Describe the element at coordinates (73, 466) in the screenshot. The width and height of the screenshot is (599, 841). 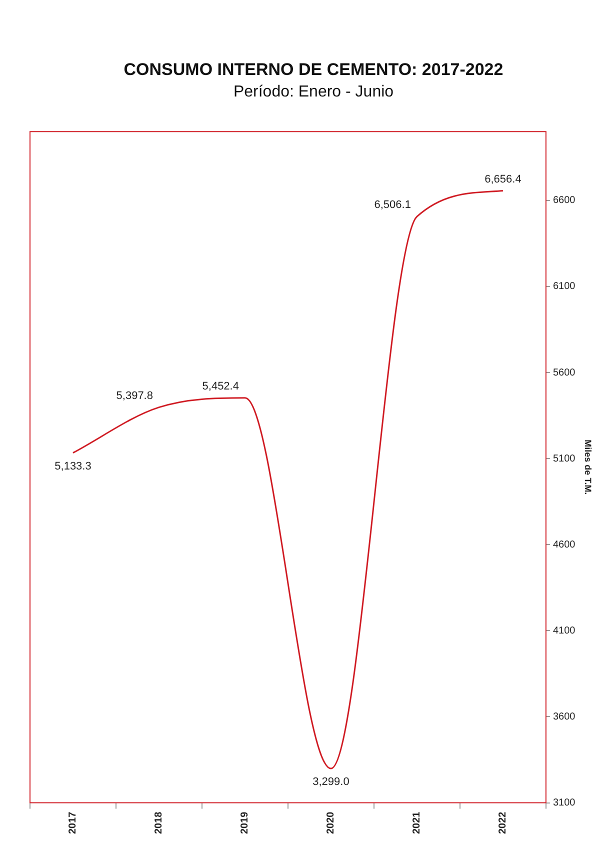
I see `data-label: 5,133.3` at that location.